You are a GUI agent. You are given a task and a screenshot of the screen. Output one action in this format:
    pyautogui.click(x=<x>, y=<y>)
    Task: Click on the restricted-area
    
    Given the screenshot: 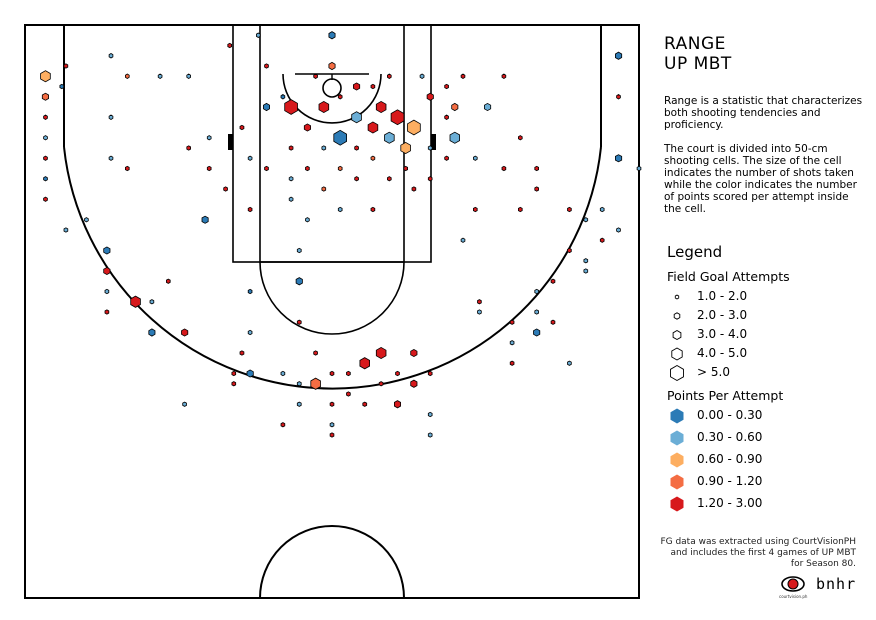 What is the action you would take?
    pyautogui.click(x=332, y=98)
    